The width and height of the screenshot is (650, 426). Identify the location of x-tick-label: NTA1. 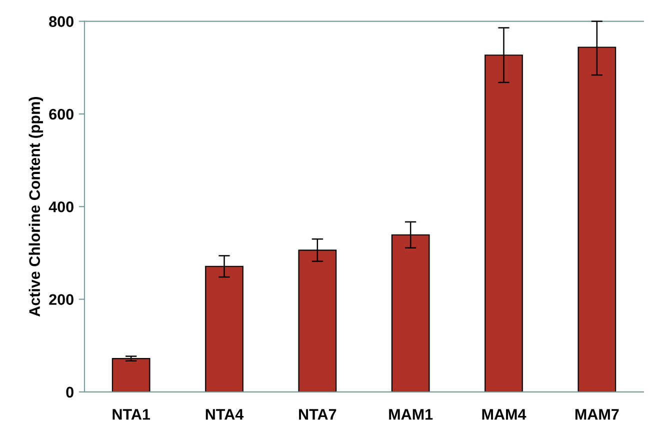
(131, 414).